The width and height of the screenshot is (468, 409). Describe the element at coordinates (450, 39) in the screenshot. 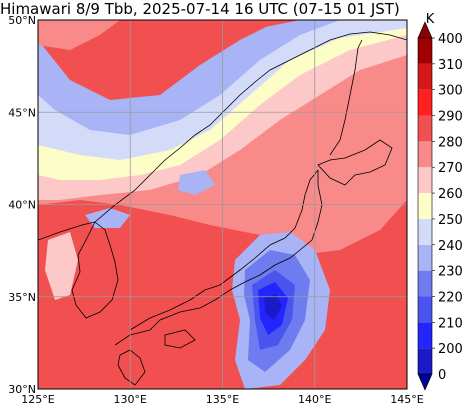

I see `colorbar-tick-label: 400` at that location.